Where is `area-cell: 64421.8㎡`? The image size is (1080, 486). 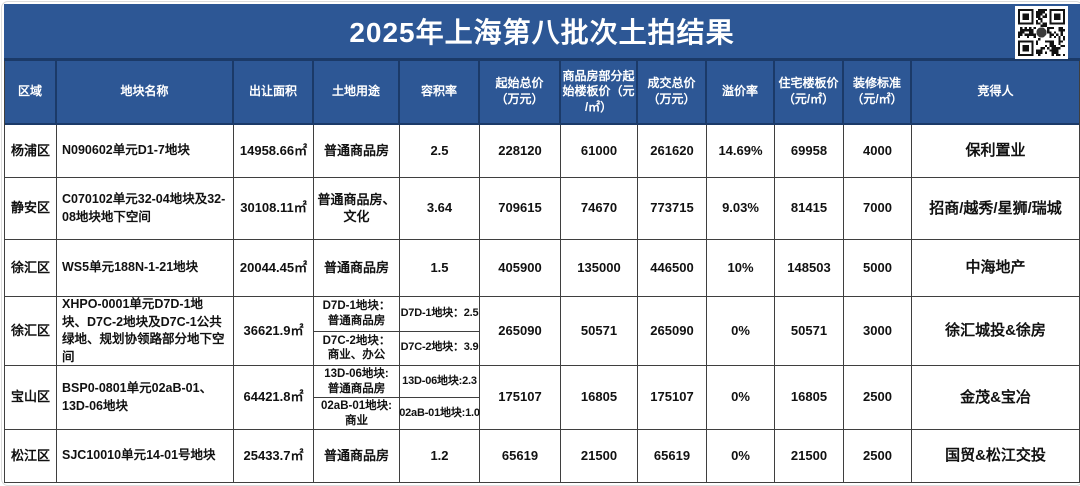 area-cell: 64421.8㎡ is located at coordinates (274, 397).